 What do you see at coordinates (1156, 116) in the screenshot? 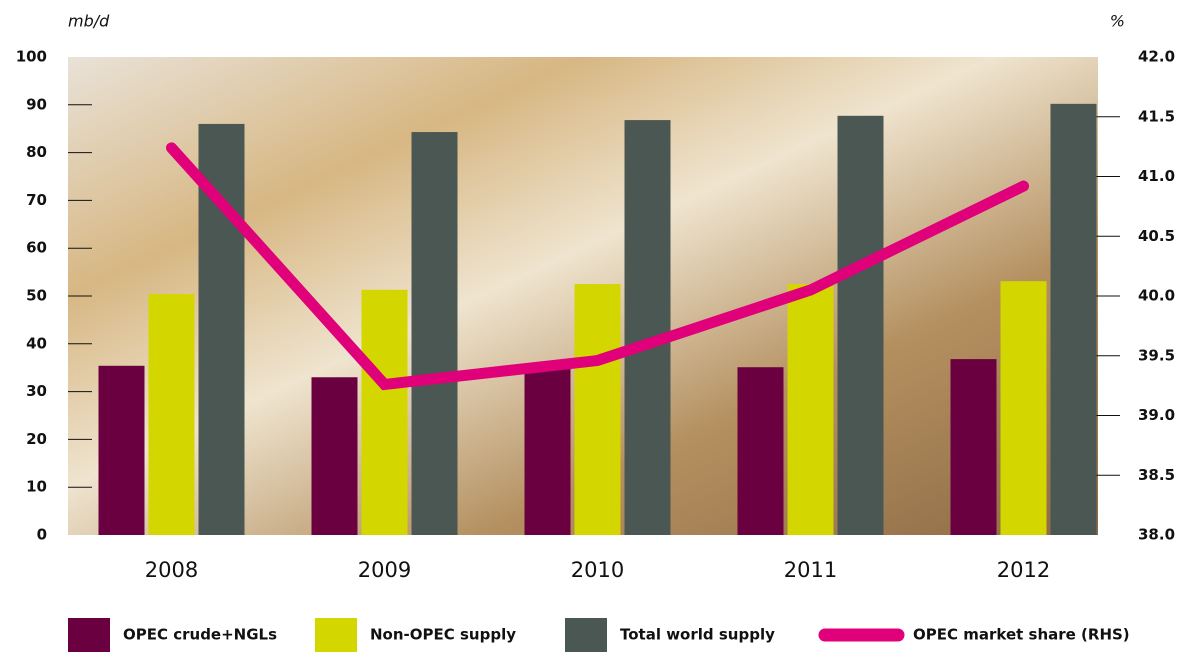
I see `y2-tick-label: 41.5` at bounding box center [1156, 116].